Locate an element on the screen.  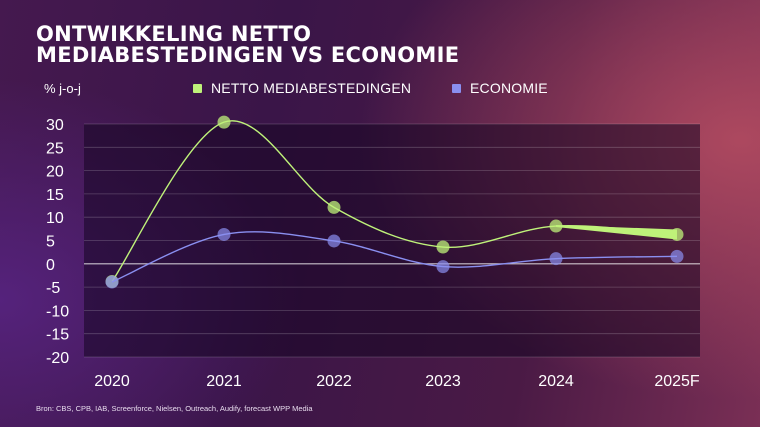
y-tick-label: 25 is located at coordinates (55, 148).